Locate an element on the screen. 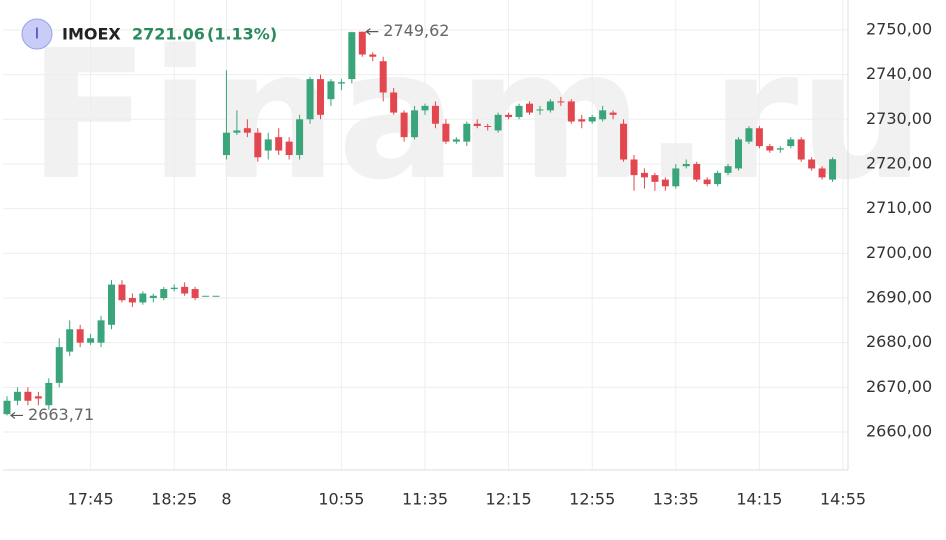  x-tick-label: 12:15 is located at coordinates (509, 499).